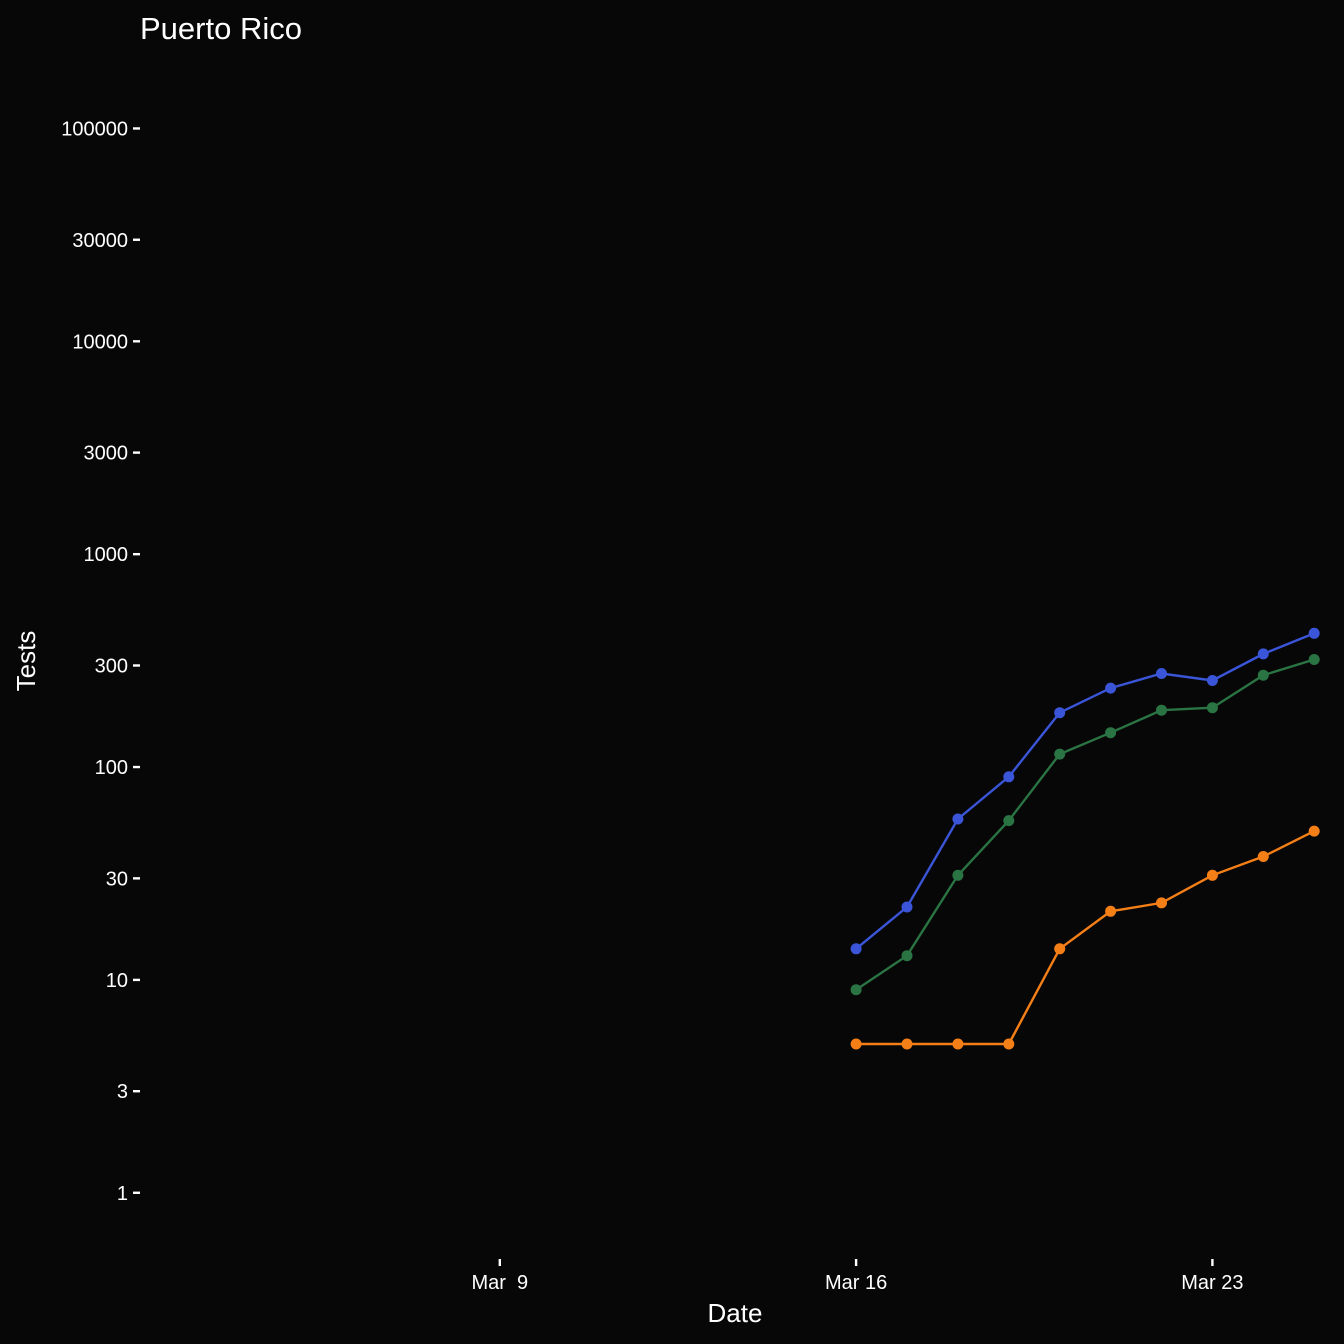  Describe the element at coordinates (100, 241) in the screenshot. I see `y-tick-label: 30000` at that location.